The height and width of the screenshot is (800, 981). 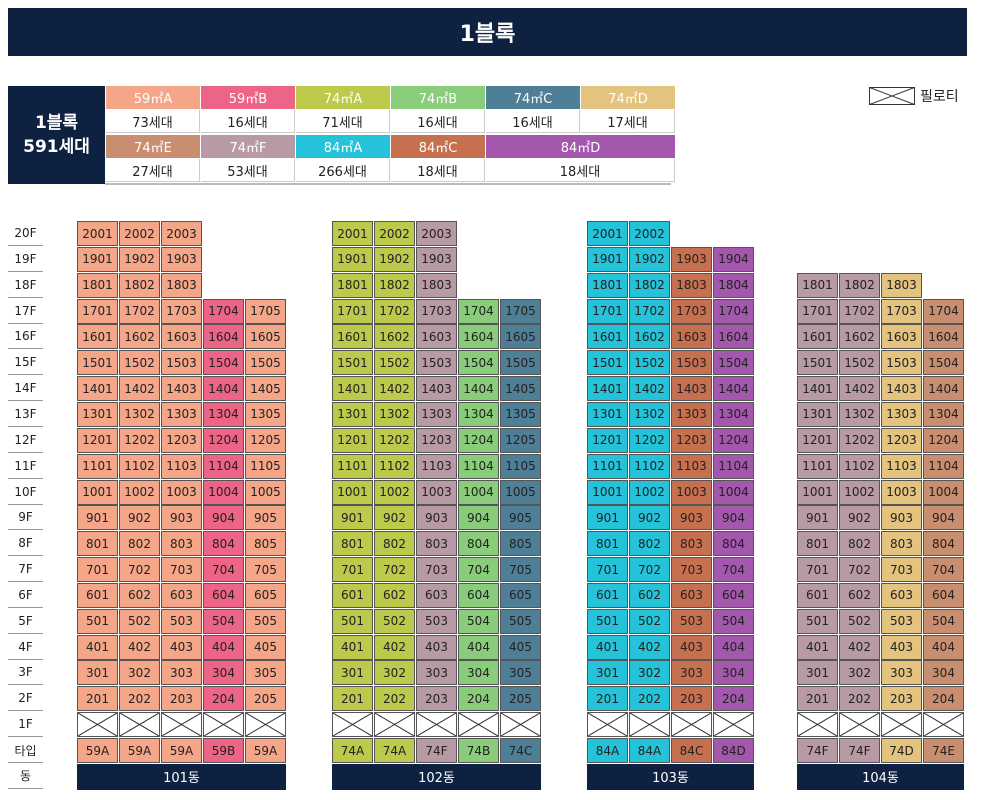 What do you see at coordinates (223, 466) in the screenshot?
I see `unit-cell: 1104` at bounding box center [223, 466].